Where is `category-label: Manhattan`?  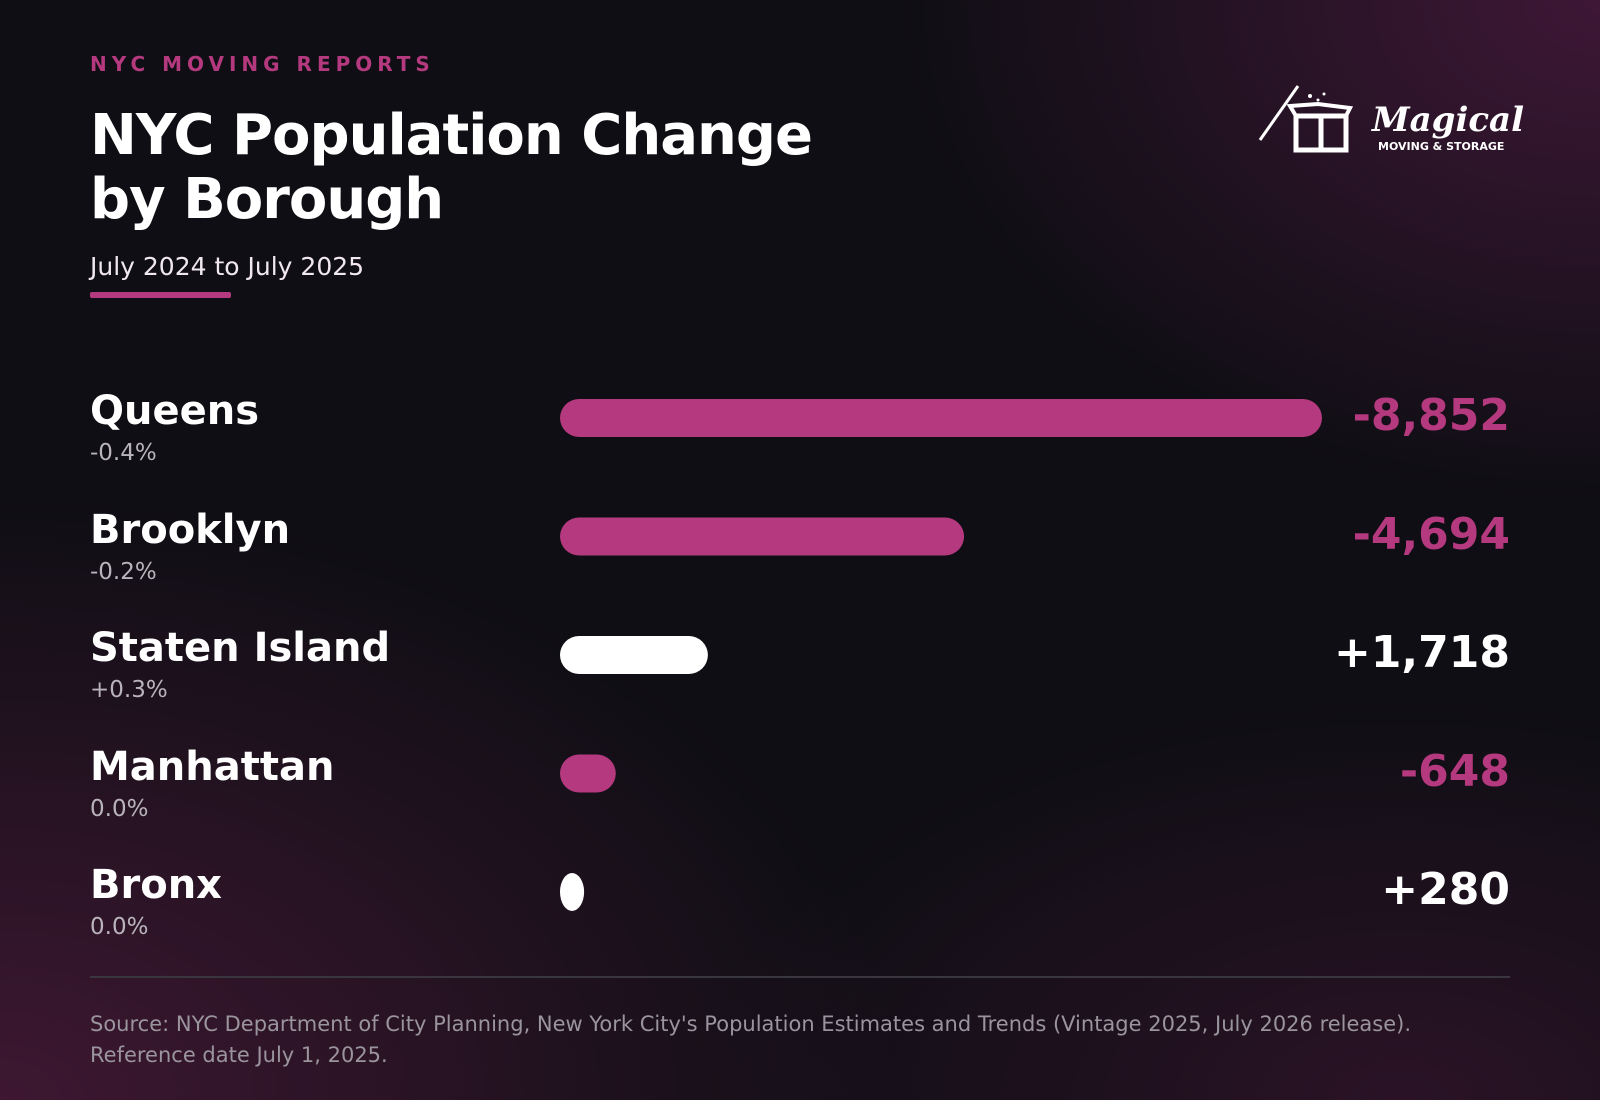
category-label: Manhattan is located at coordinates (212, 766).